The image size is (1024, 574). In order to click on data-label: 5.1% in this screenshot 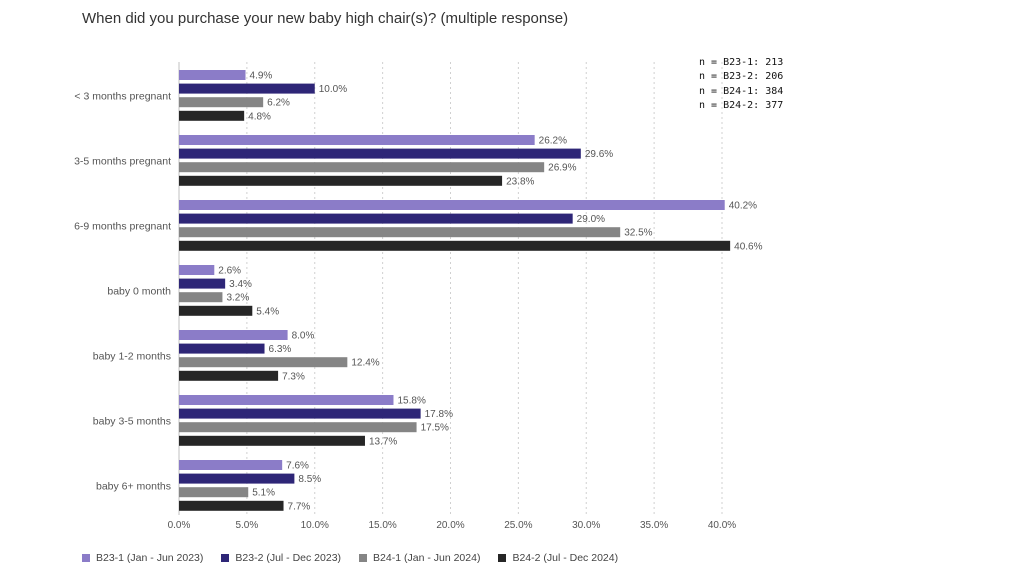, I will do `click(263, 493)`.